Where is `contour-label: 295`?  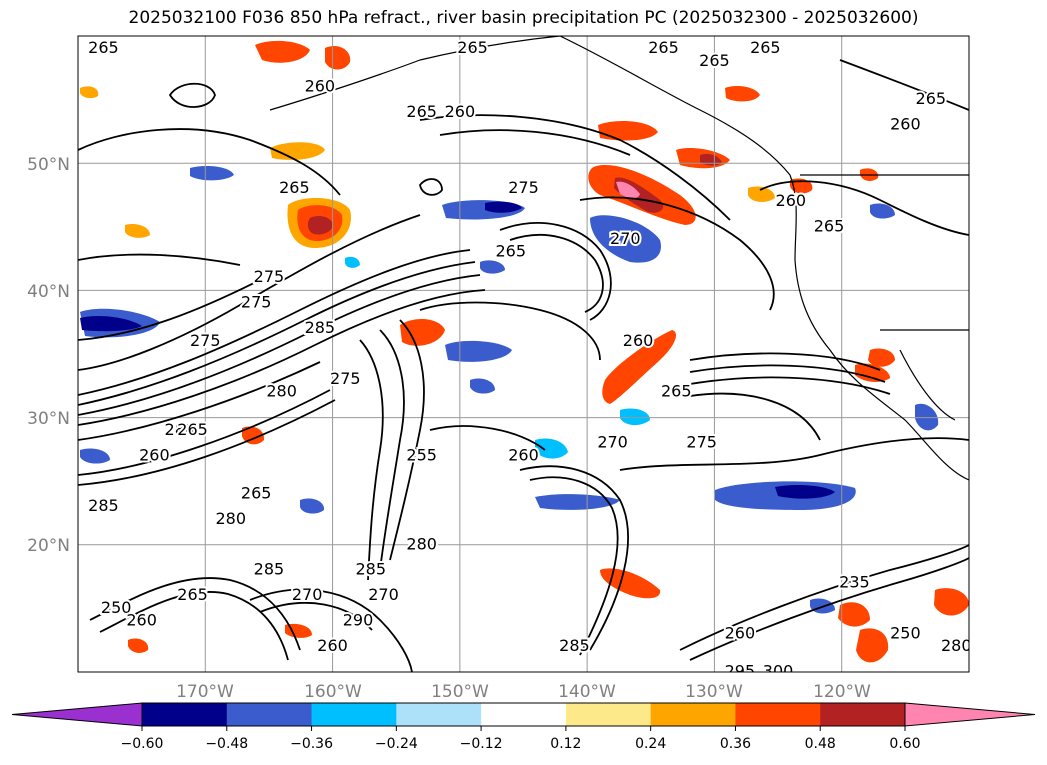
contour-label: 295 is located at coordinates (740, 671).